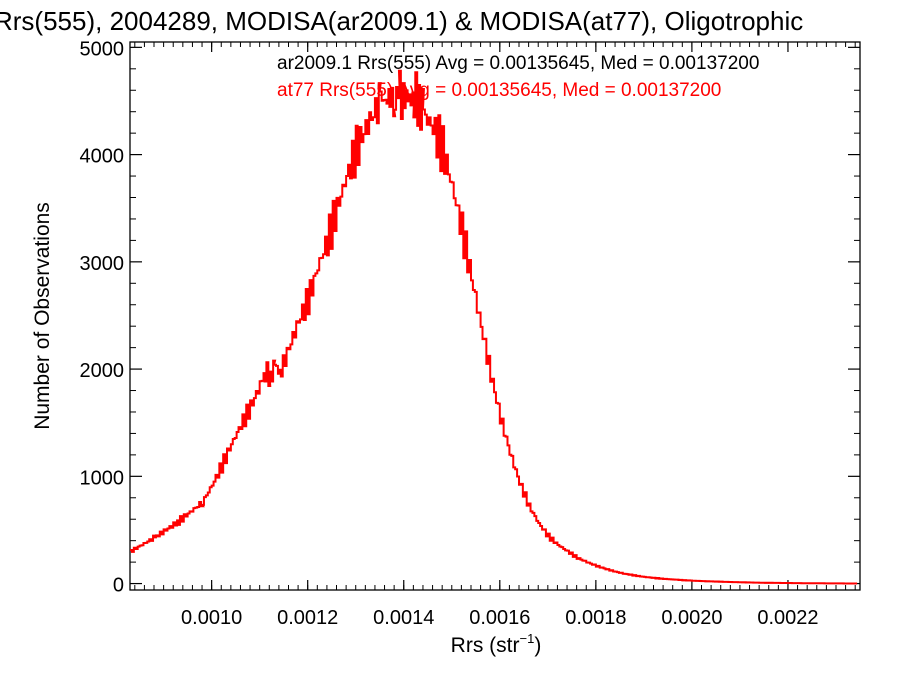 This screenshot has height=675, width=900. I want to click on x-axis-label-close: ), so click(537, 645).